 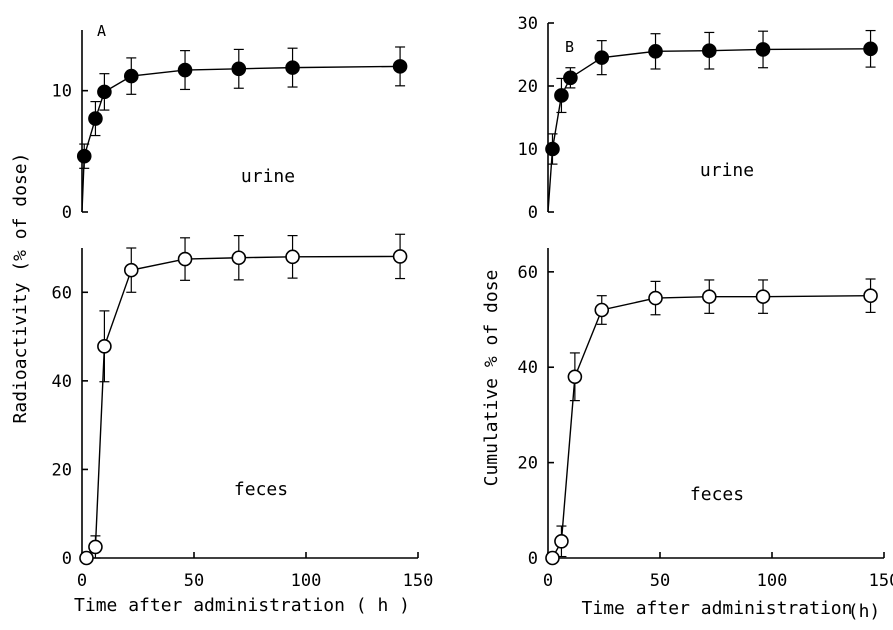 What do you see at coordinates (528, 24) in the screenshot?
I see `y-tick-label: 30` at bounding box center [528, 24].